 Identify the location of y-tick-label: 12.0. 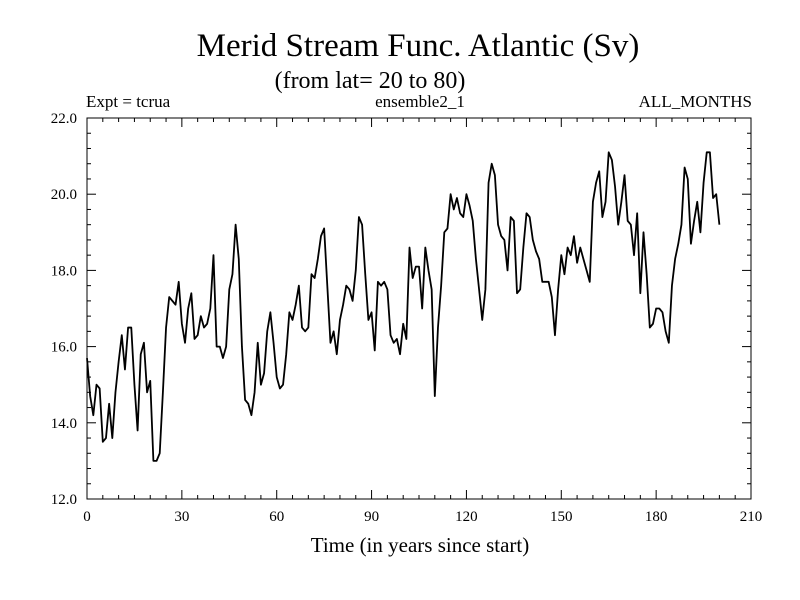
(64, 500).